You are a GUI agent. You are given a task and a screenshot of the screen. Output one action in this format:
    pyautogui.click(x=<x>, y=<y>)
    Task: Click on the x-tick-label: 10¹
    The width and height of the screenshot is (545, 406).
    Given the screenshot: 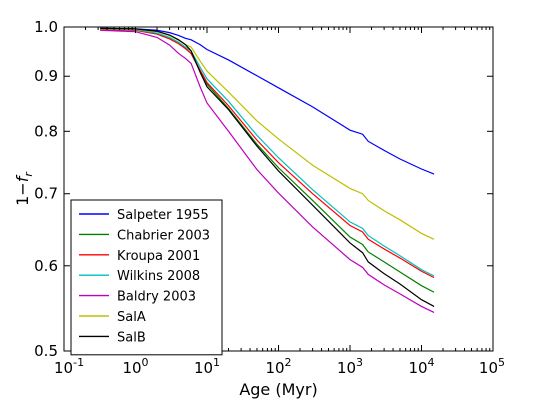 What is the action you would take?
    pyautogui.click(x=207, y=366)
    